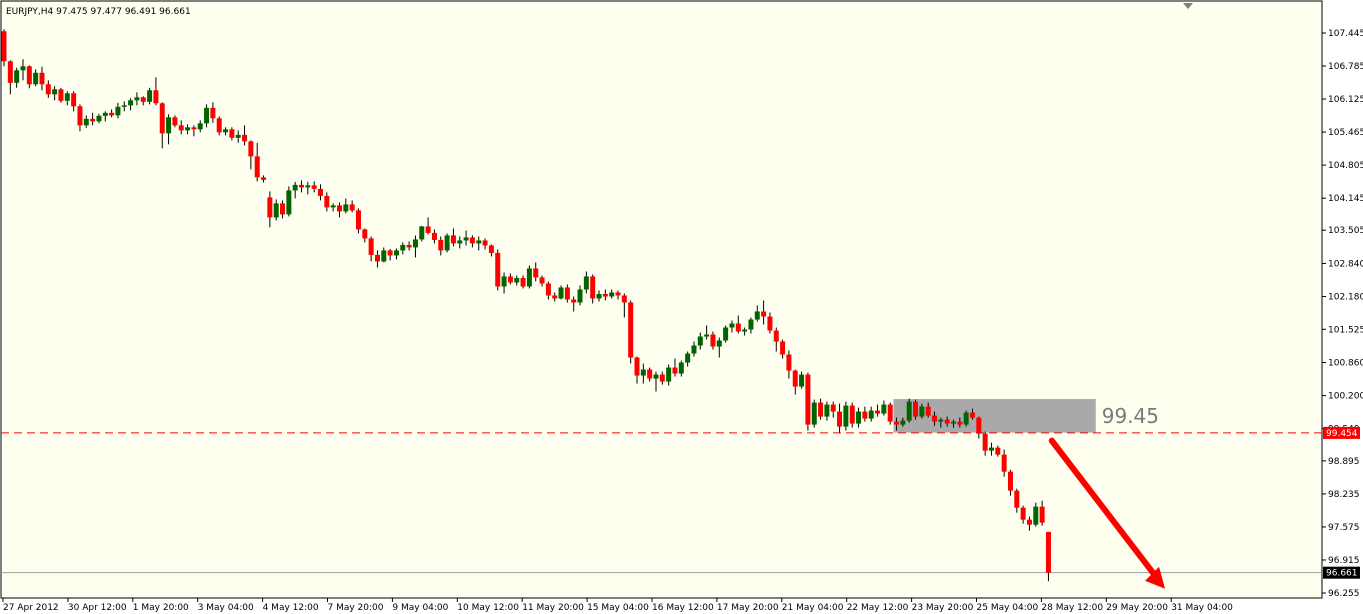  What do you see at coordinates (1105, 510) in the screenshot?
I see `trend-arrow` at bounding box center [1105, 510].